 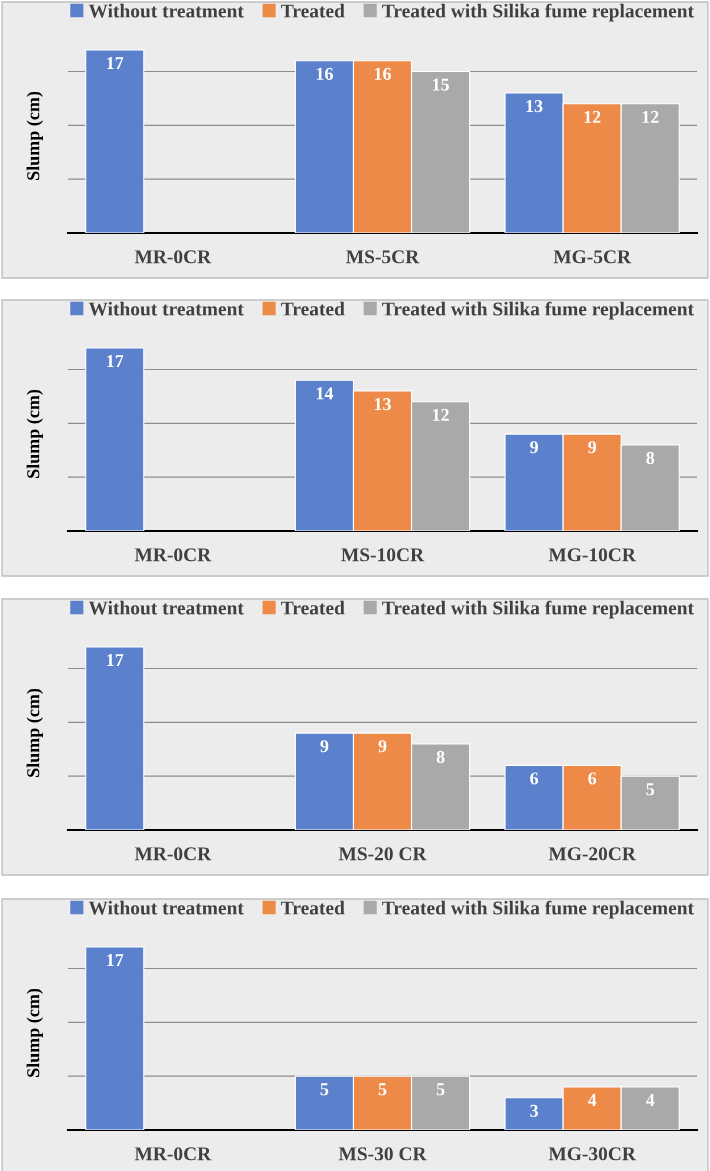 What do you see at coordinates (534, 1110) in the screenshot?
I see `data-label: 3` at bounding box center [534, 1110].